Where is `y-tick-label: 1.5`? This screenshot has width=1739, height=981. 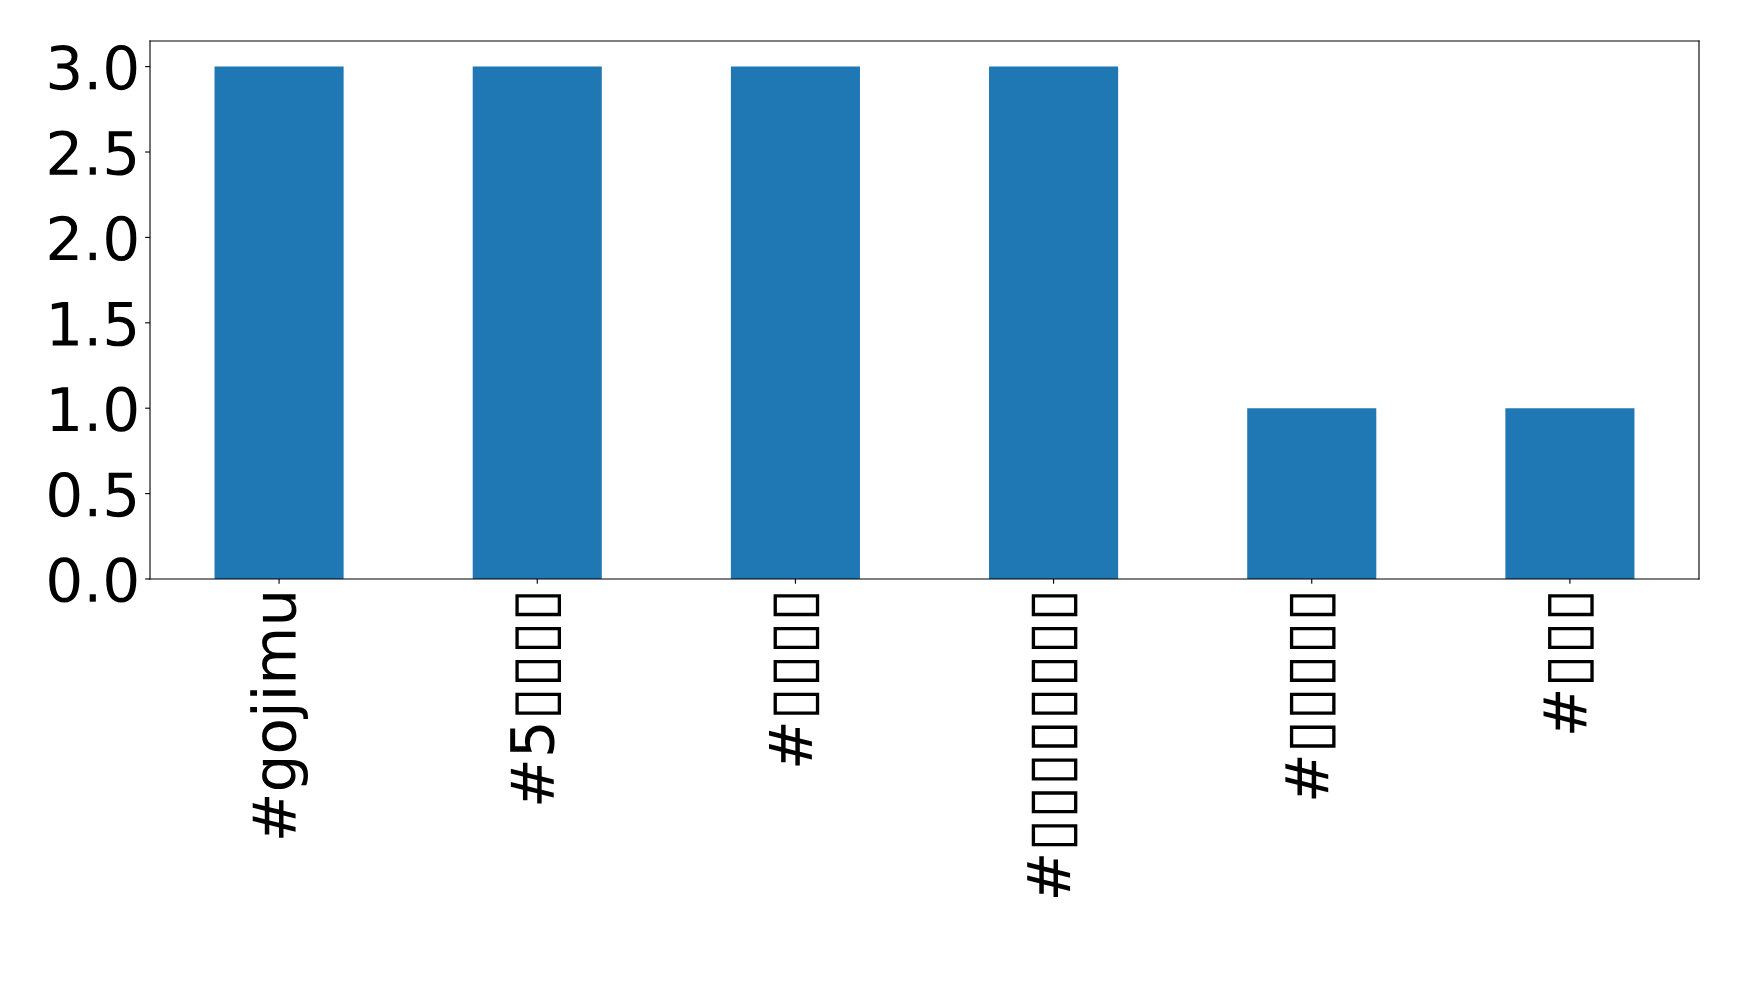
y-tick-label: 1.5 is located at coordinates (93, 324).